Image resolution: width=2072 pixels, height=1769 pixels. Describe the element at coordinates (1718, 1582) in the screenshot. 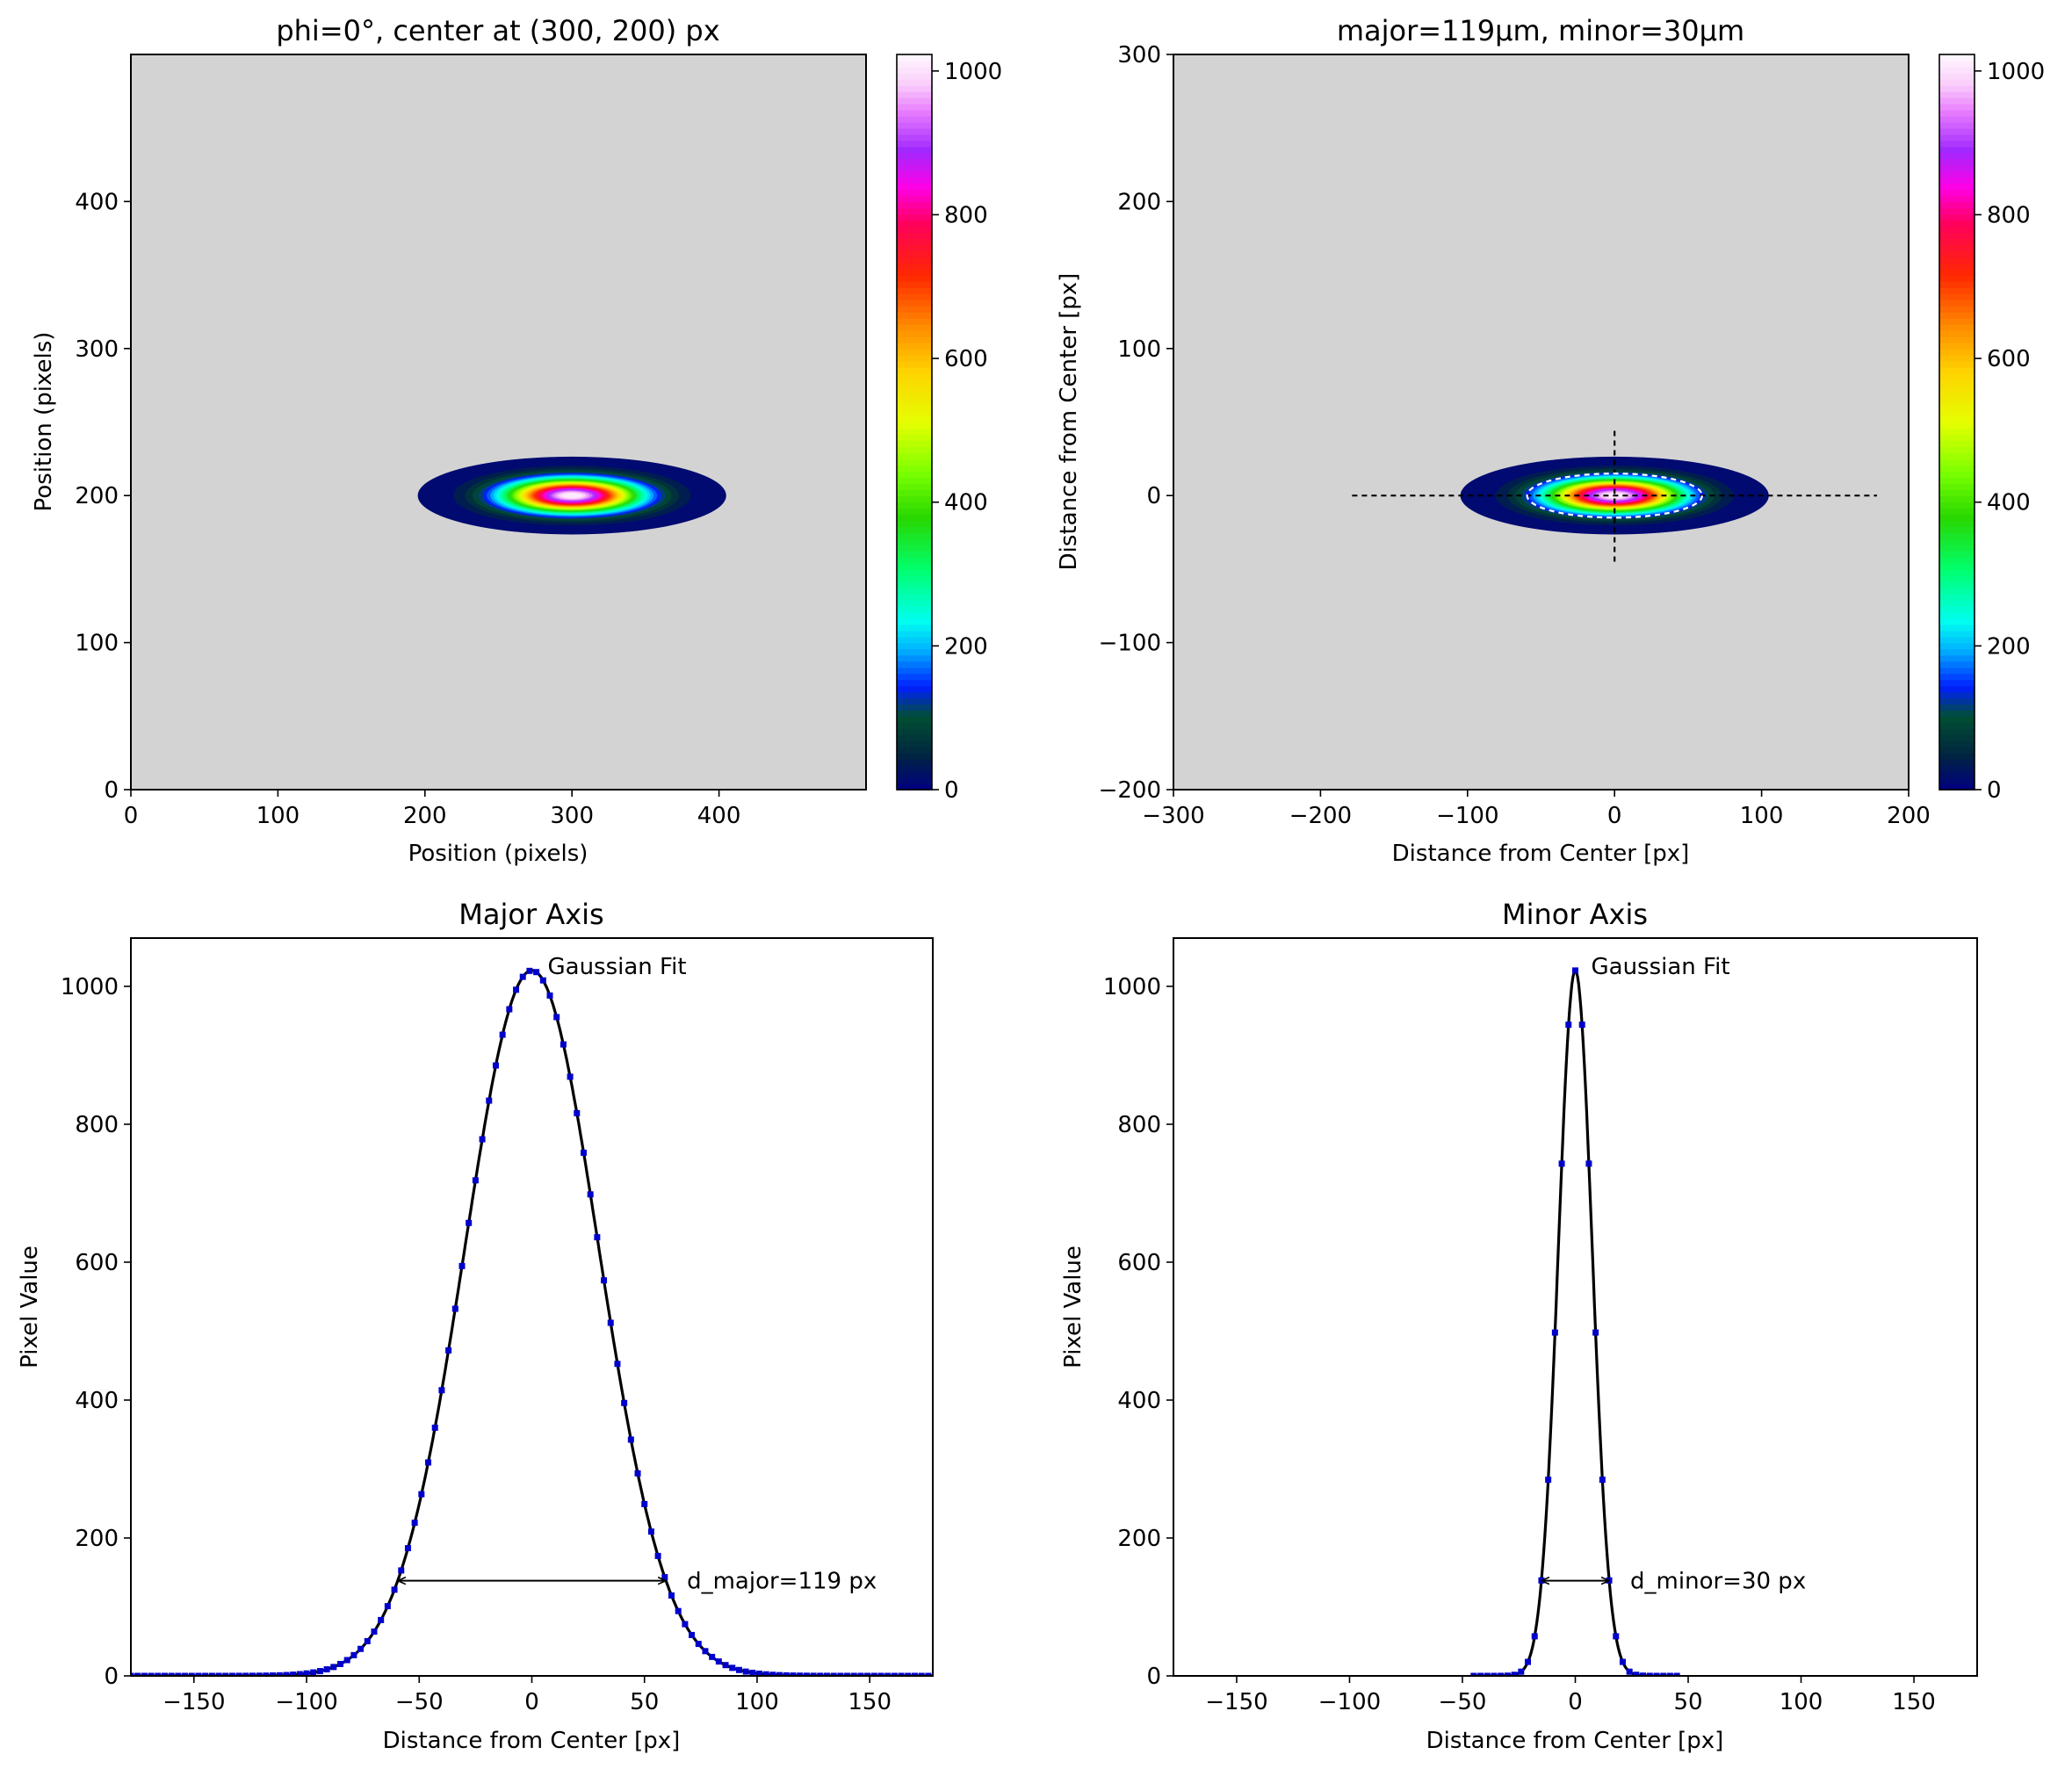

I see `width-label: d_minor=30 px` at that location.